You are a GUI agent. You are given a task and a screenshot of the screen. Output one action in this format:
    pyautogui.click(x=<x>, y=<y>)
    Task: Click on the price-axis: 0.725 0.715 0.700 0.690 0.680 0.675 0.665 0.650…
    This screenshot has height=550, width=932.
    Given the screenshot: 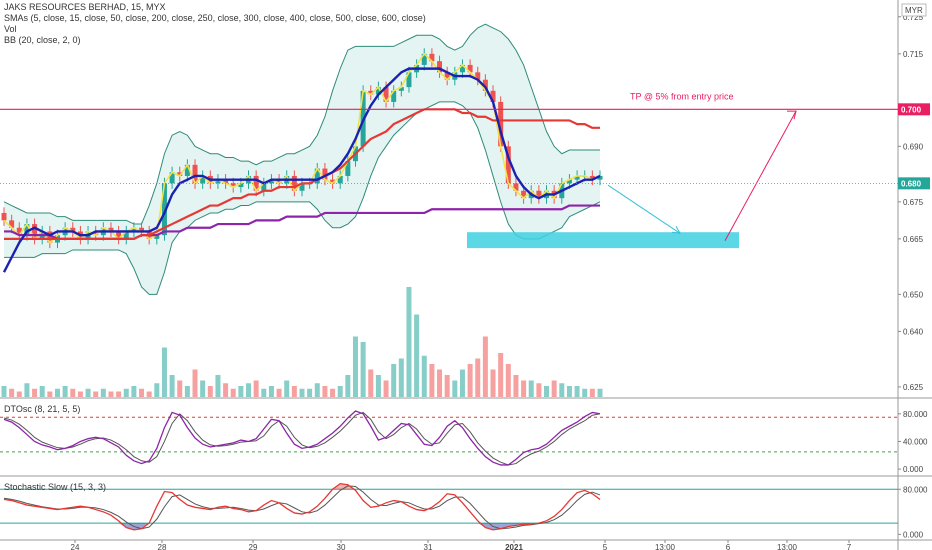 What is the action you would take?
    pyautogui.click(x=914, y=271)
    